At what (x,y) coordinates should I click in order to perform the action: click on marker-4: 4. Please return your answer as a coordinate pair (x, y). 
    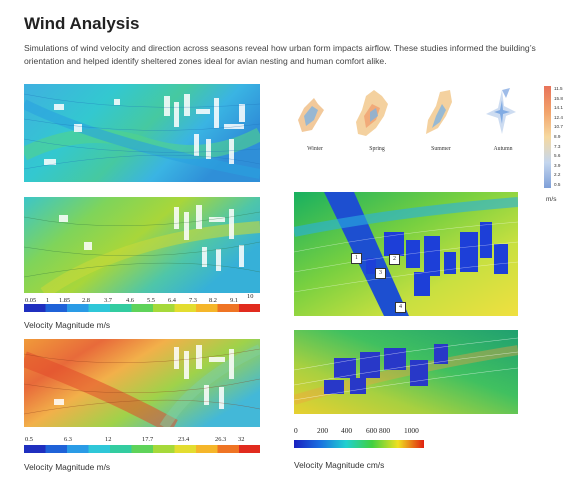
    Looking at the image, I should click on (400, 307).